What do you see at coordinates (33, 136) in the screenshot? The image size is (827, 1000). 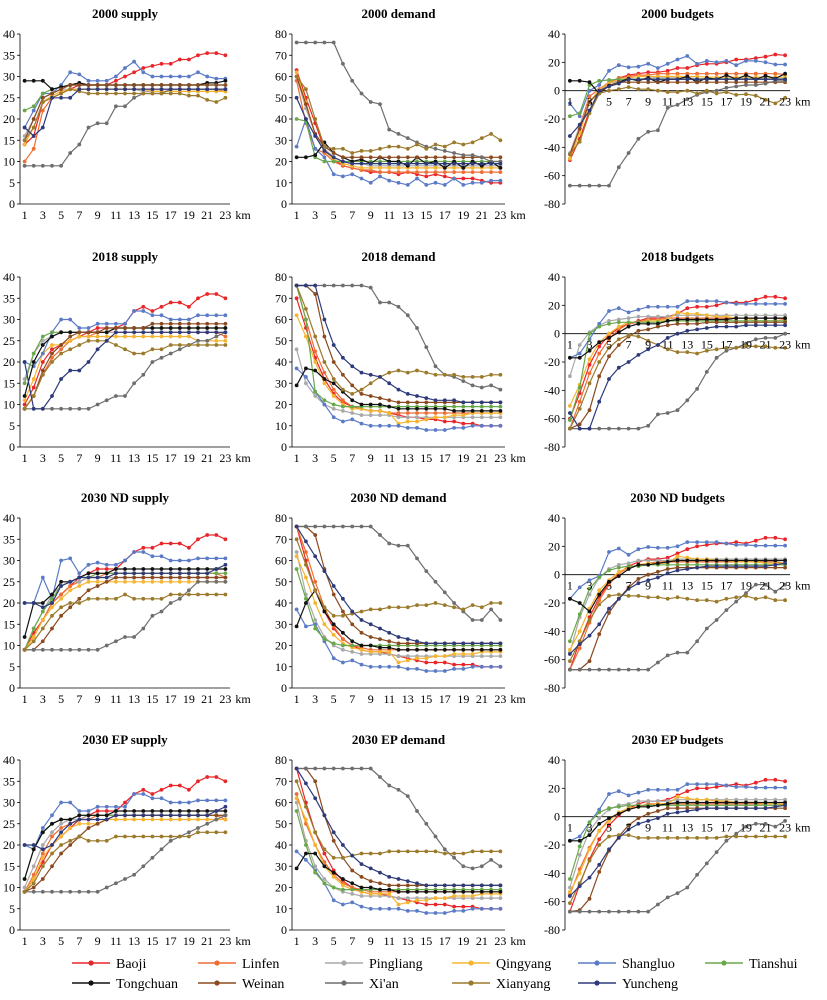 I see `panel-2000-supply-series-yuncheng-point` at bounding box center [33, 136].